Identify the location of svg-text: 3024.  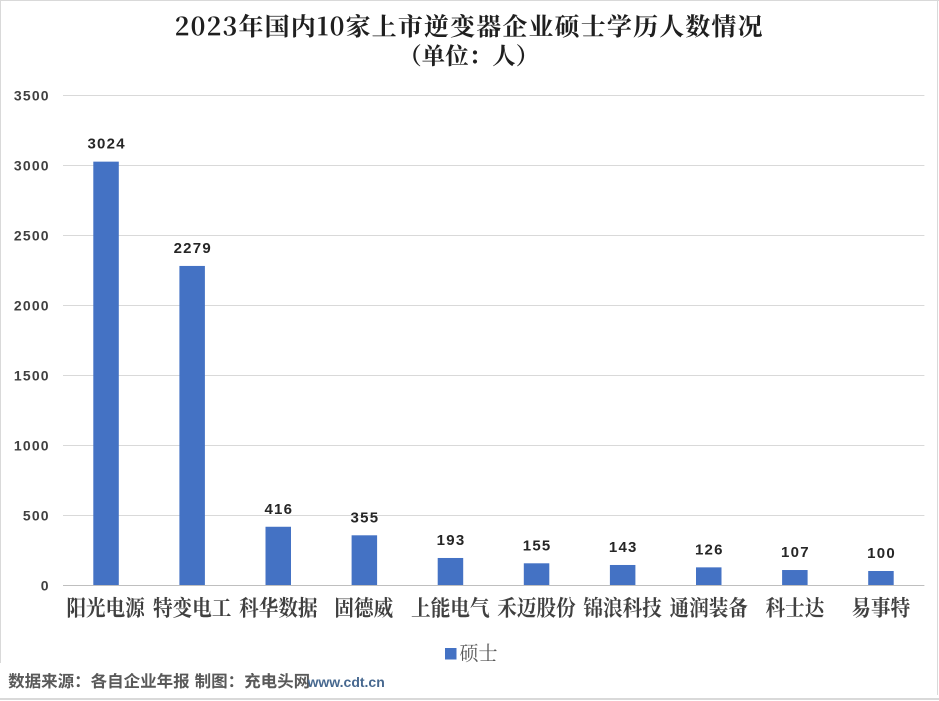
(106, 144).